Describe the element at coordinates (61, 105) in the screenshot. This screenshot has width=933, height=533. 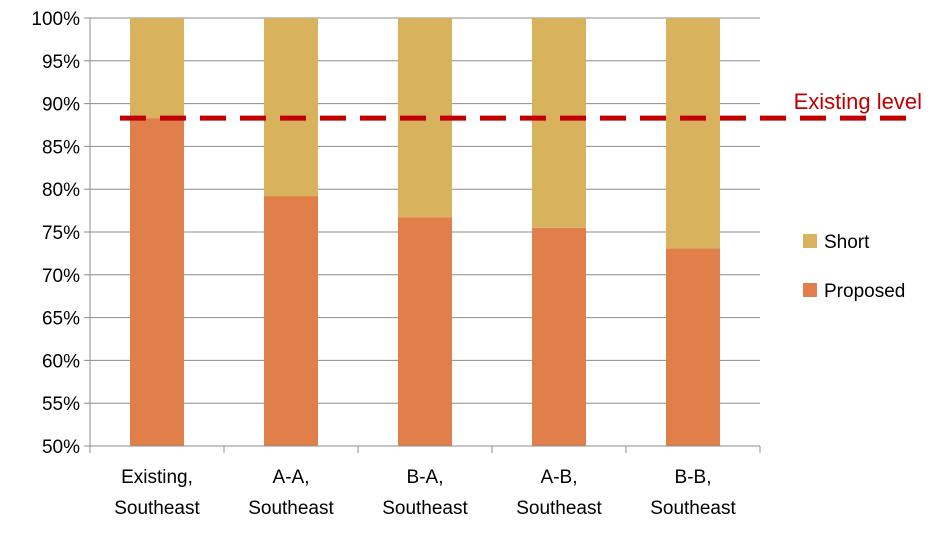
I see `y-tick-label: 90%` at that location.